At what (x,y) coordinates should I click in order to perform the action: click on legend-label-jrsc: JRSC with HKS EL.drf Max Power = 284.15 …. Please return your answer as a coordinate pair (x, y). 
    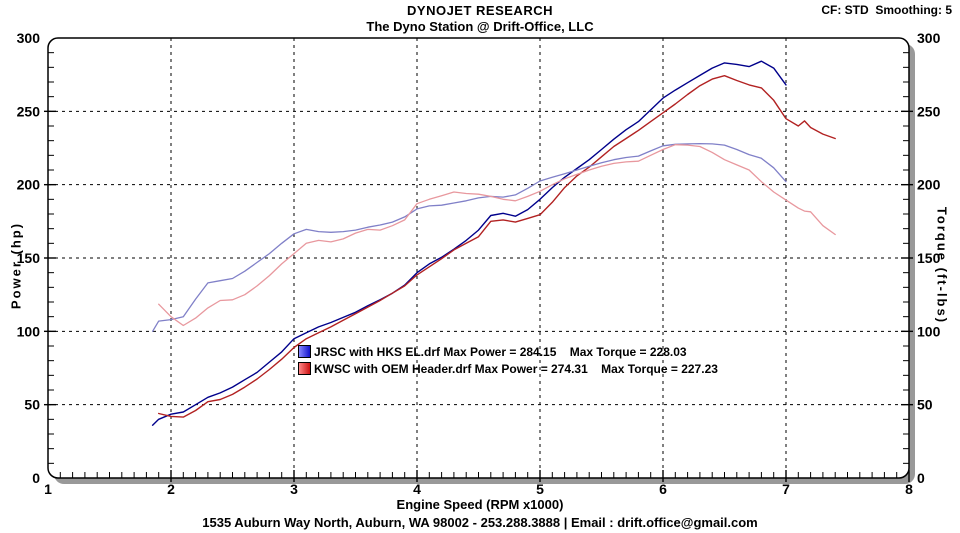
    Looking at the image, I should click on (500, 351).